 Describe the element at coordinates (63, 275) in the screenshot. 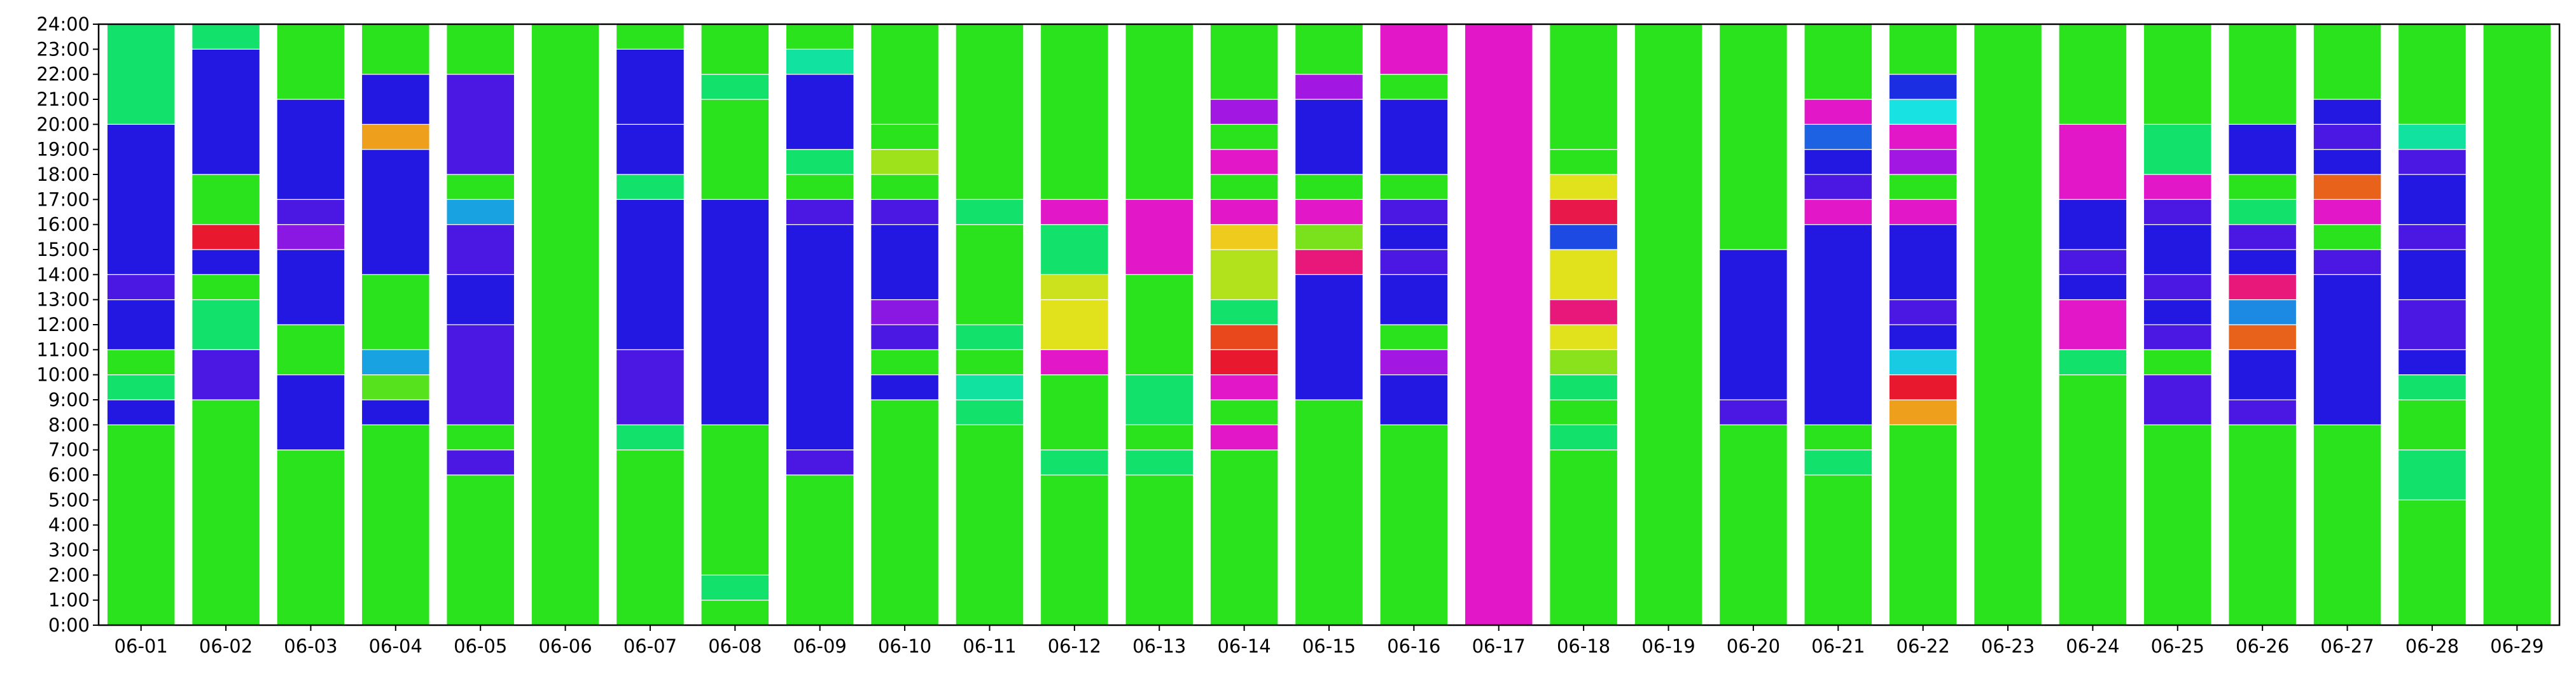

I see `y-tick-label: 14:00` at that location.